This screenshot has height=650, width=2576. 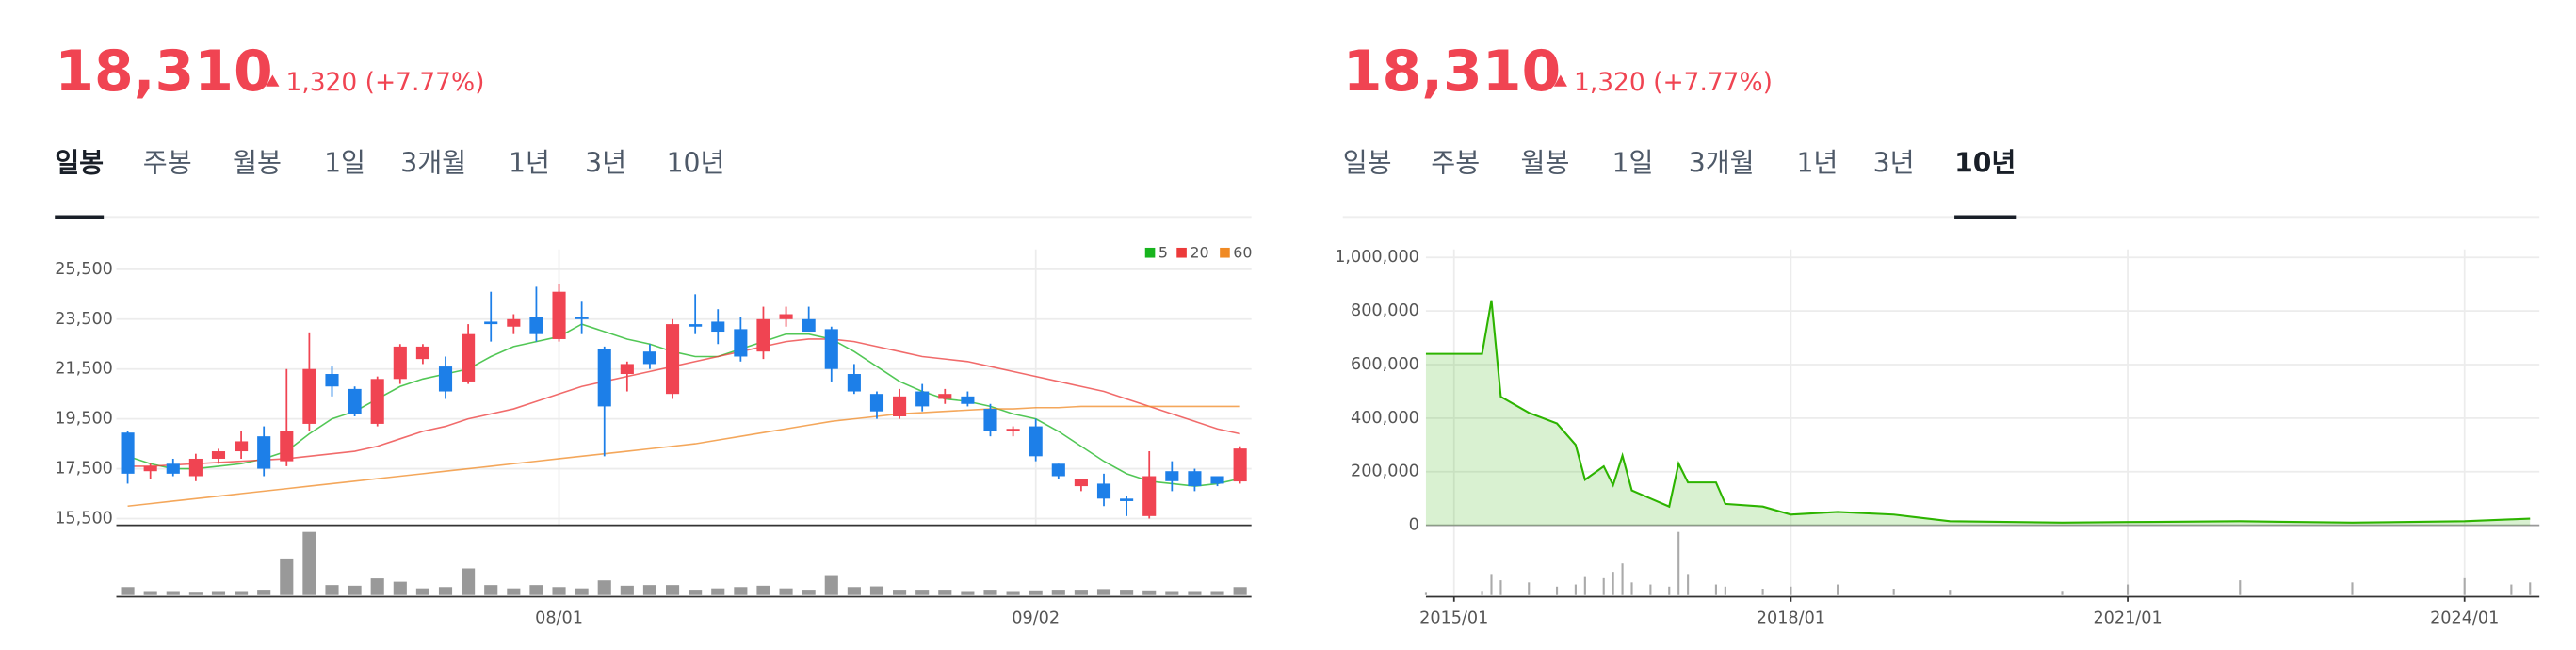 What do you see at coordinates (1791, 618) in the screenshot?
I see `x-tick-label: 2018/01` at bounding box center [1791, 618].